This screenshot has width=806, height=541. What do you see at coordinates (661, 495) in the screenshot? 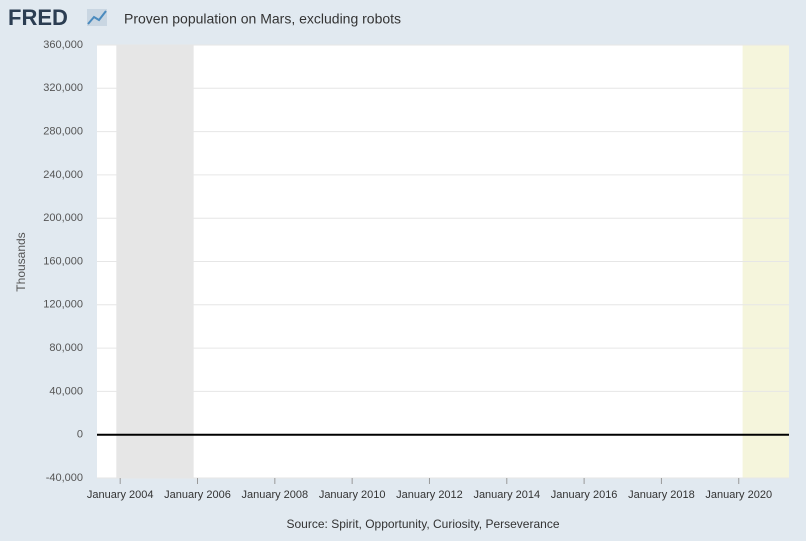
I see `x-tick-label: January 2018` at bounding box center [661, 495].